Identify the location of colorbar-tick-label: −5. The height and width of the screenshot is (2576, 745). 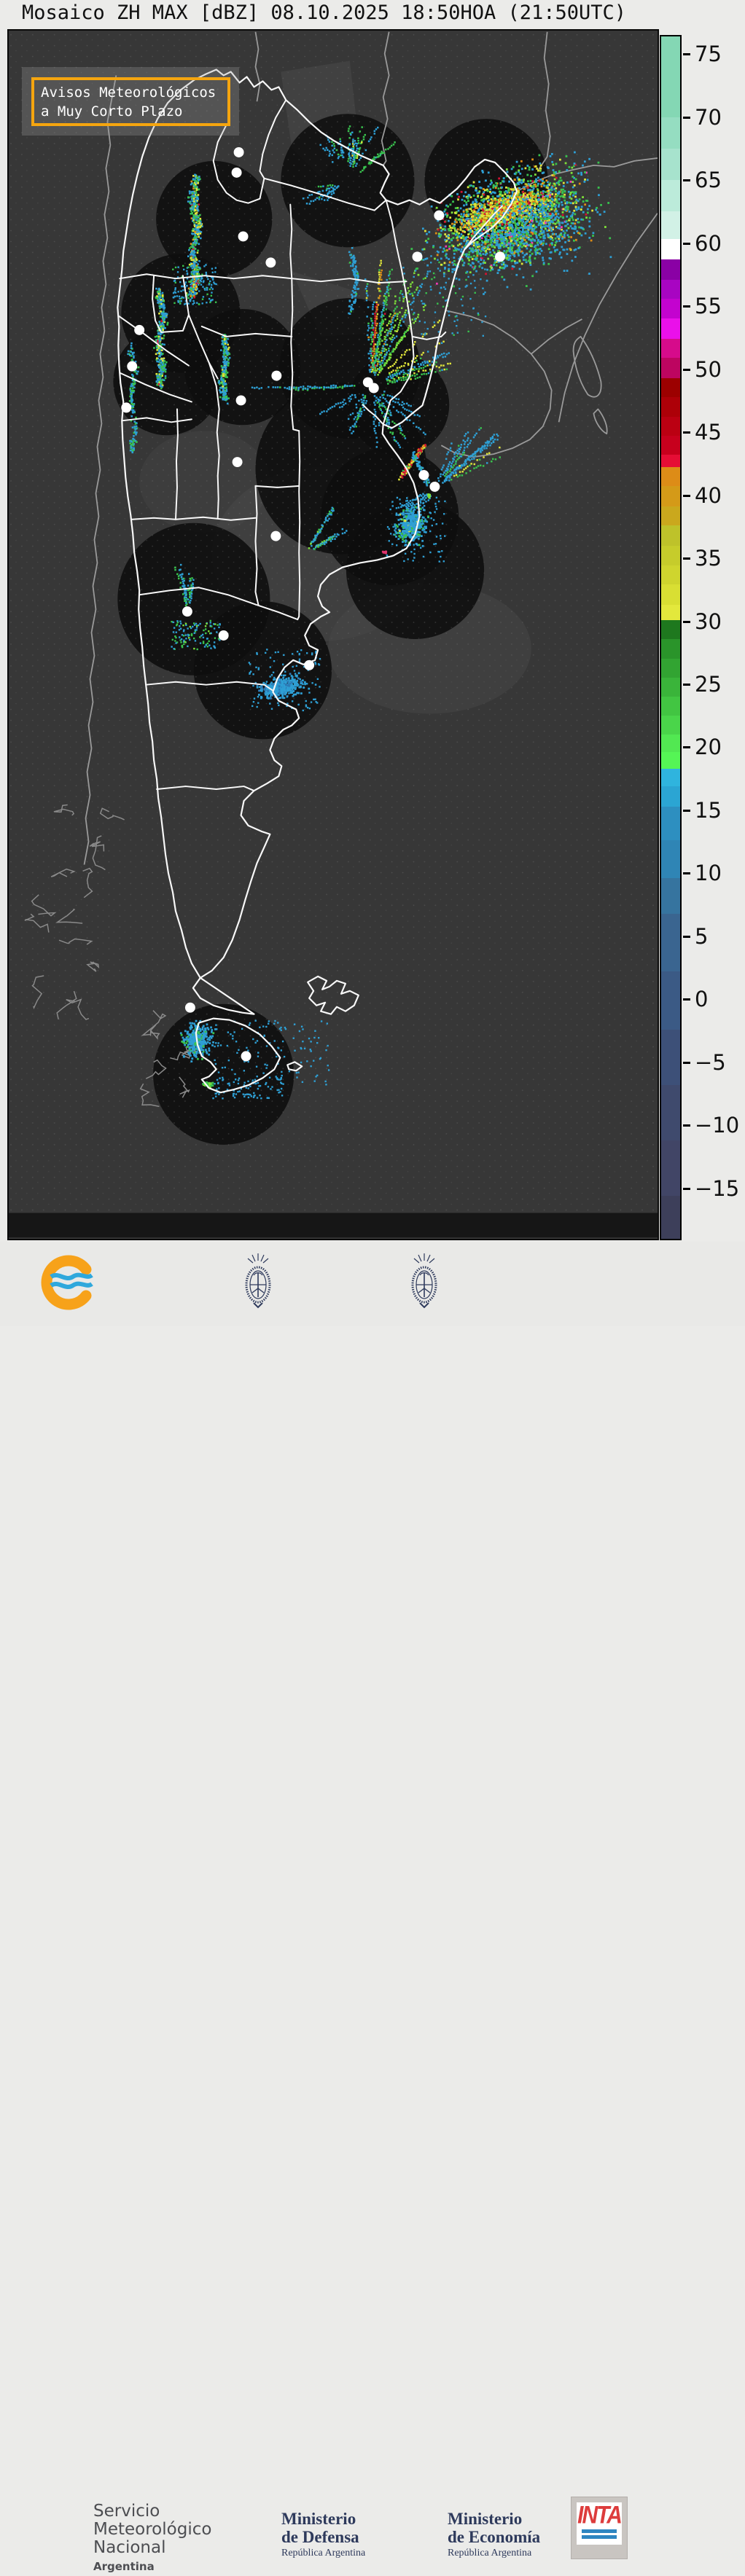
(710, 1062).